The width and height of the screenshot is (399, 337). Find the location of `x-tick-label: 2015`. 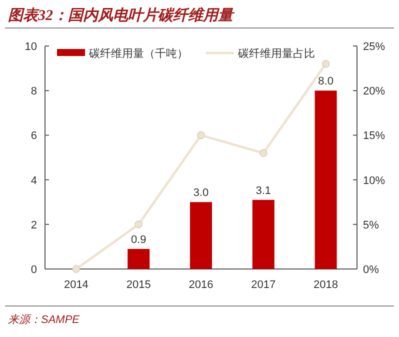

x-tick-label: 2015 is located at coordinates (138, 285).